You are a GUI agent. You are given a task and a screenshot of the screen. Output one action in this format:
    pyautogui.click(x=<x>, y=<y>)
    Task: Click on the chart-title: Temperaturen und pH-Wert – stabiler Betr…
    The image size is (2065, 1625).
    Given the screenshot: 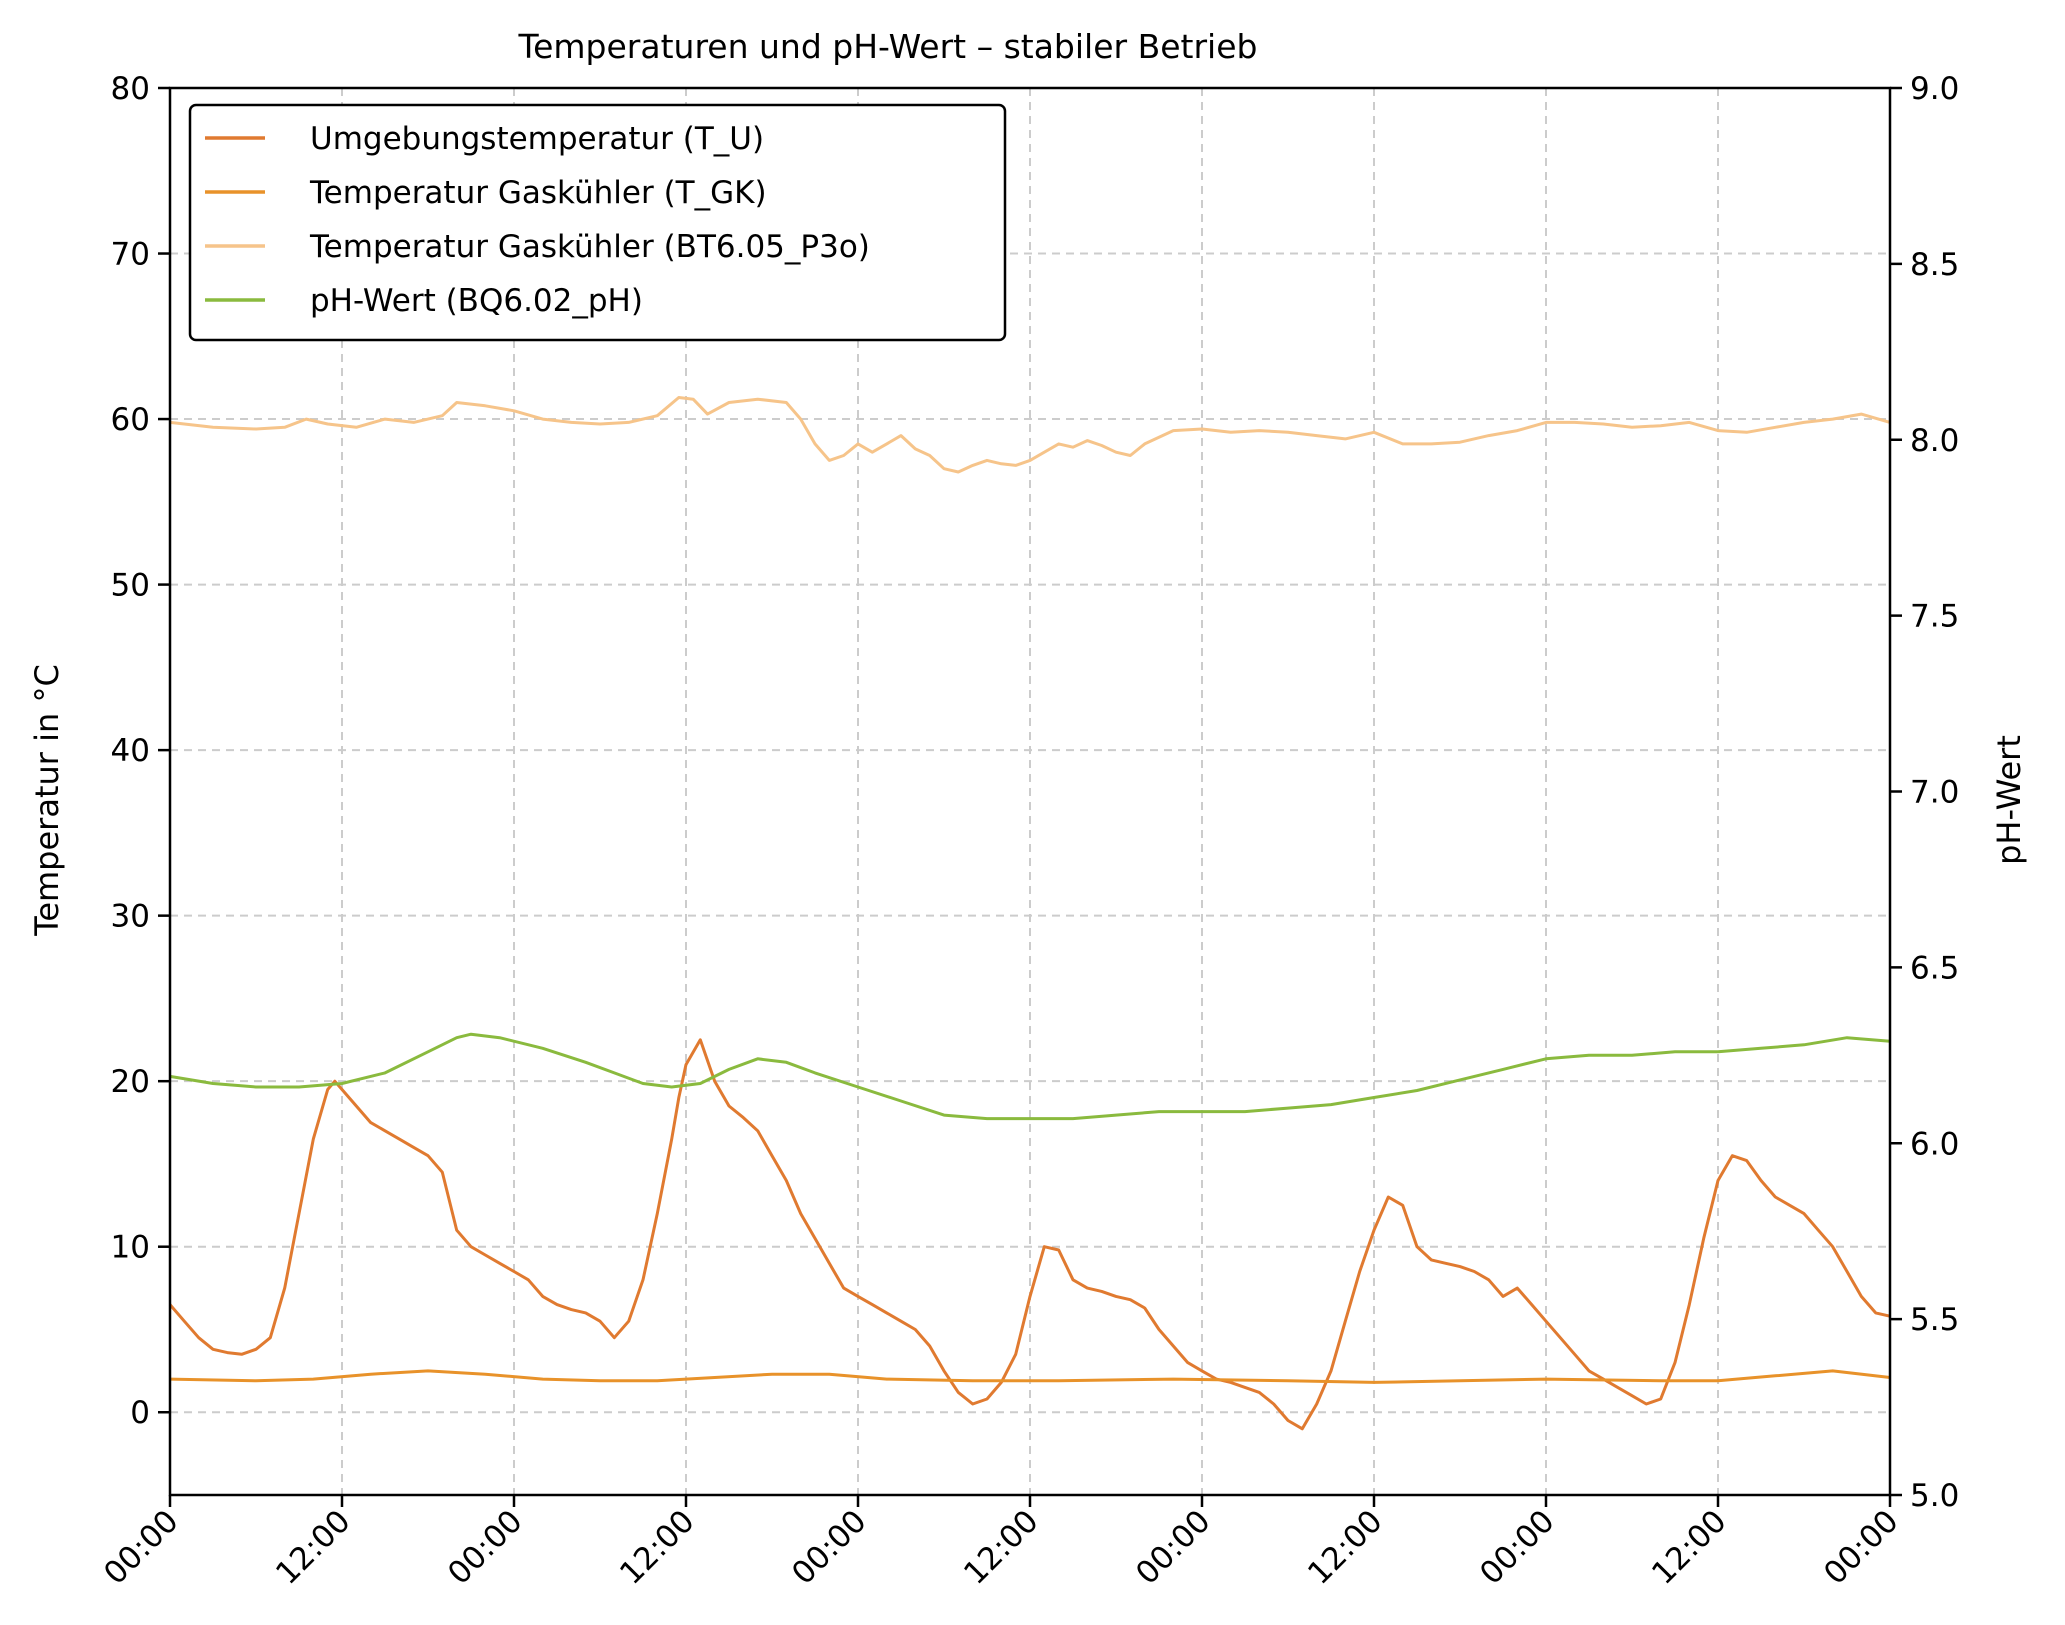 What is the action you would take?
    pyautogui.click(x=888, y=46)
    